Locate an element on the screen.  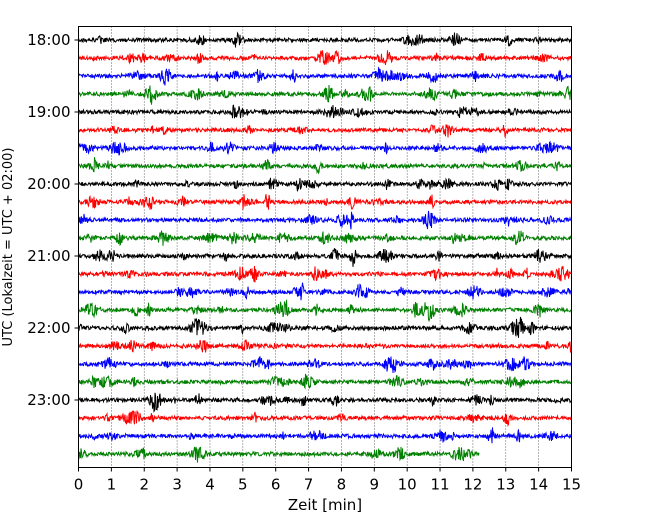
x-tick-label: 5 is located at coordinates (243, 485).